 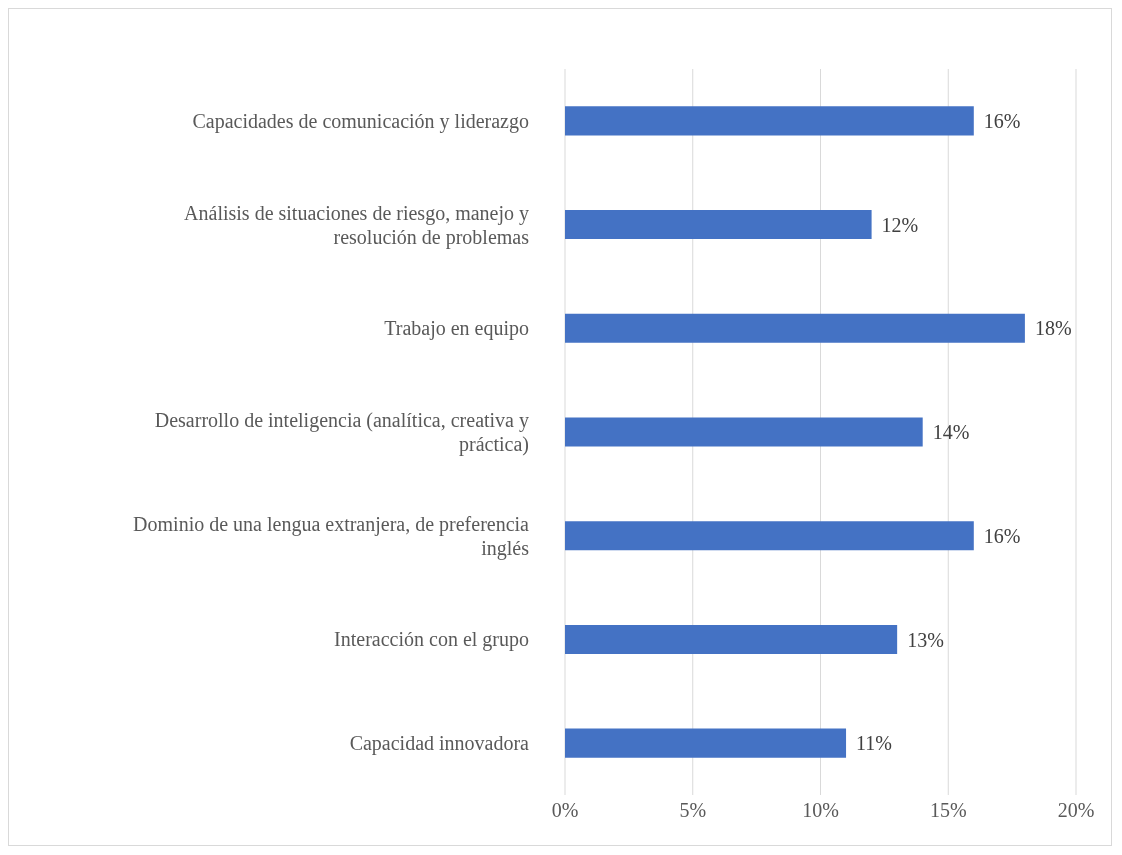 What do you see at coordinates (874, 743) in the screenshot?
I see `data-label: 11%` at bounding box center [874, 743].